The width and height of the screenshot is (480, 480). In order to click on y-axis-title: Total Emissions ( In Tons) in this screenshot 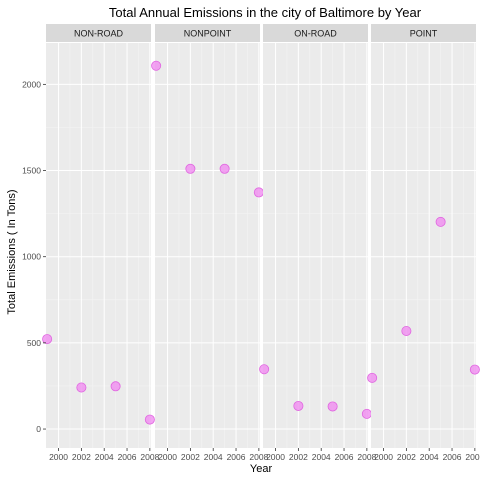, I will do `click(12, 251)`.